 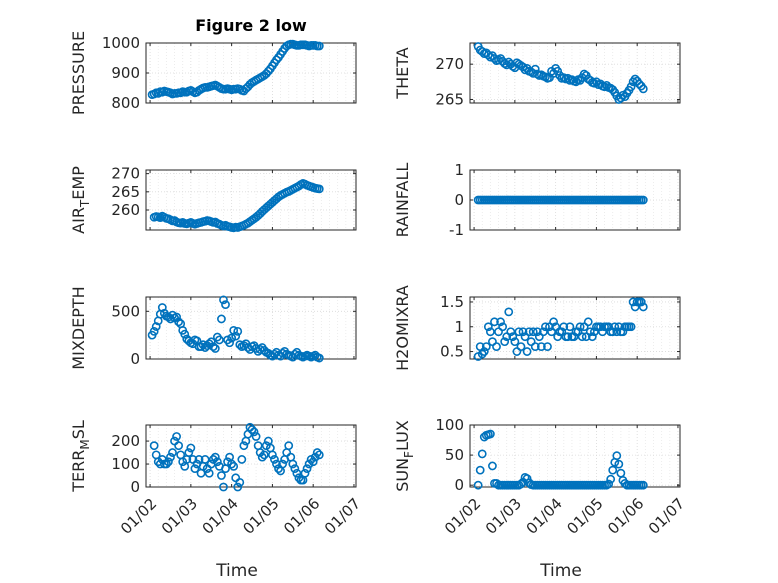 I want to click on y-tick-label: 500, so click(x=125, y=311).